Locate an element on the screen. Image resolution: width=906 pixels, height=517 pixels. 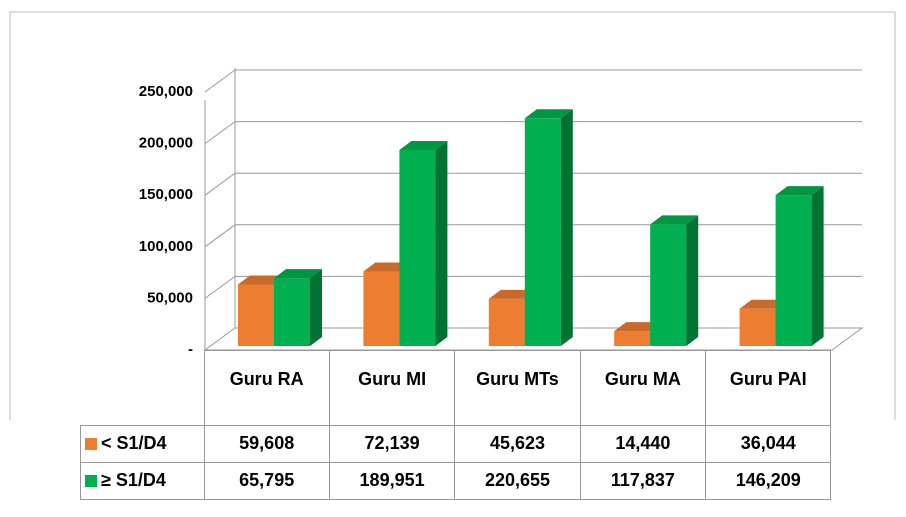
category-label: Guru MTs is located at coordinates (517, 379).